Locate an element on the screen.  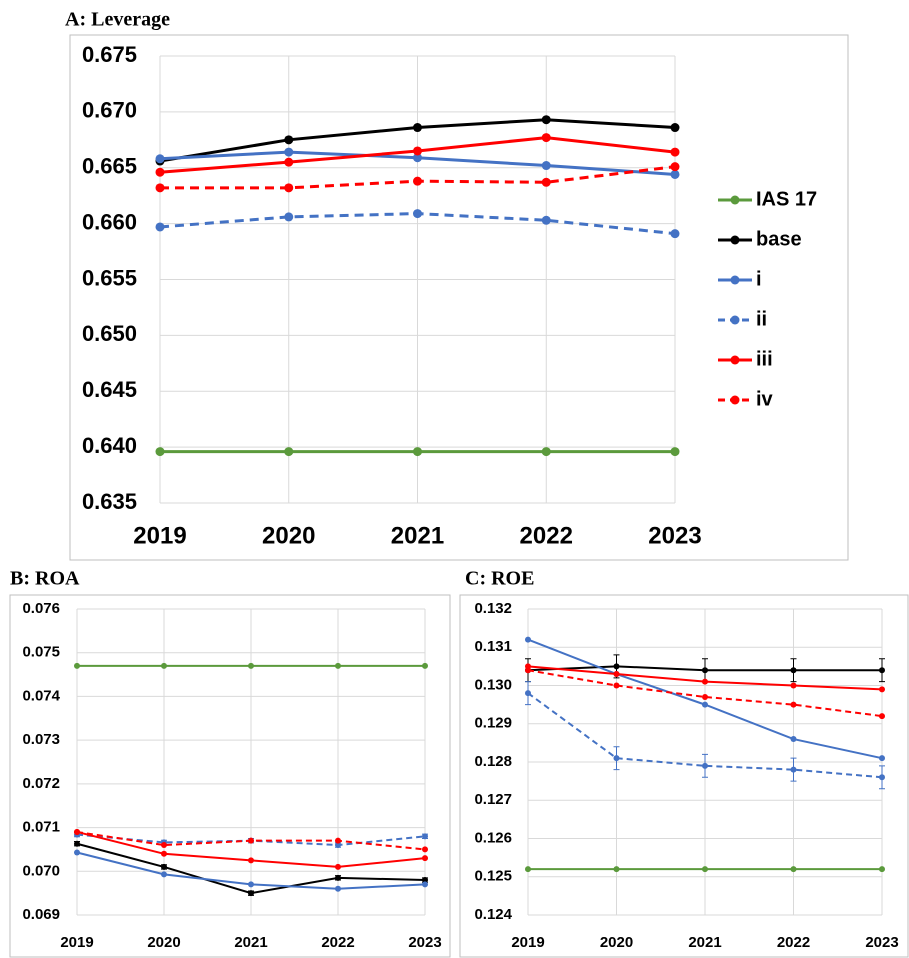
panel-title: A: Leverage is located at coordinates (117, 20).